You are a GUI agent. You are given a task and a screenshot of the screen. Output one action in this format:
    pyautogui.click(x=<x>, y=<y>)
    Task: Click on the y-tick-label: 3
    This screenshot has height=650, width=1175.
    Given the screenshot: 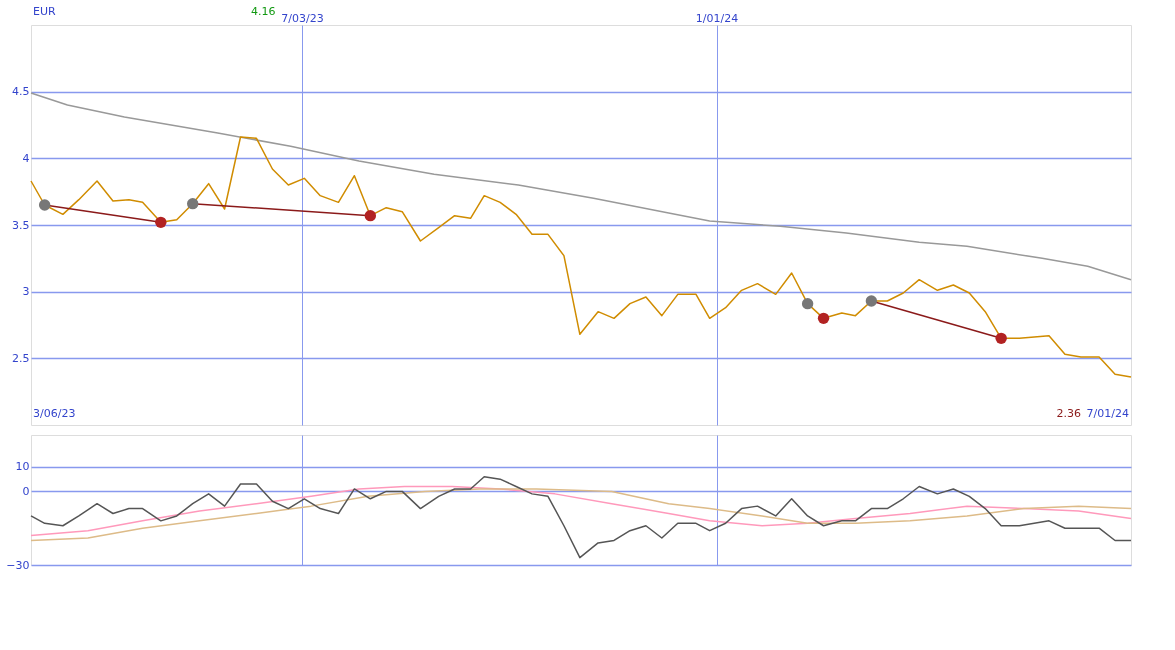 What is the action you would take?
    pyautogui.click(x=26, y=292)
    